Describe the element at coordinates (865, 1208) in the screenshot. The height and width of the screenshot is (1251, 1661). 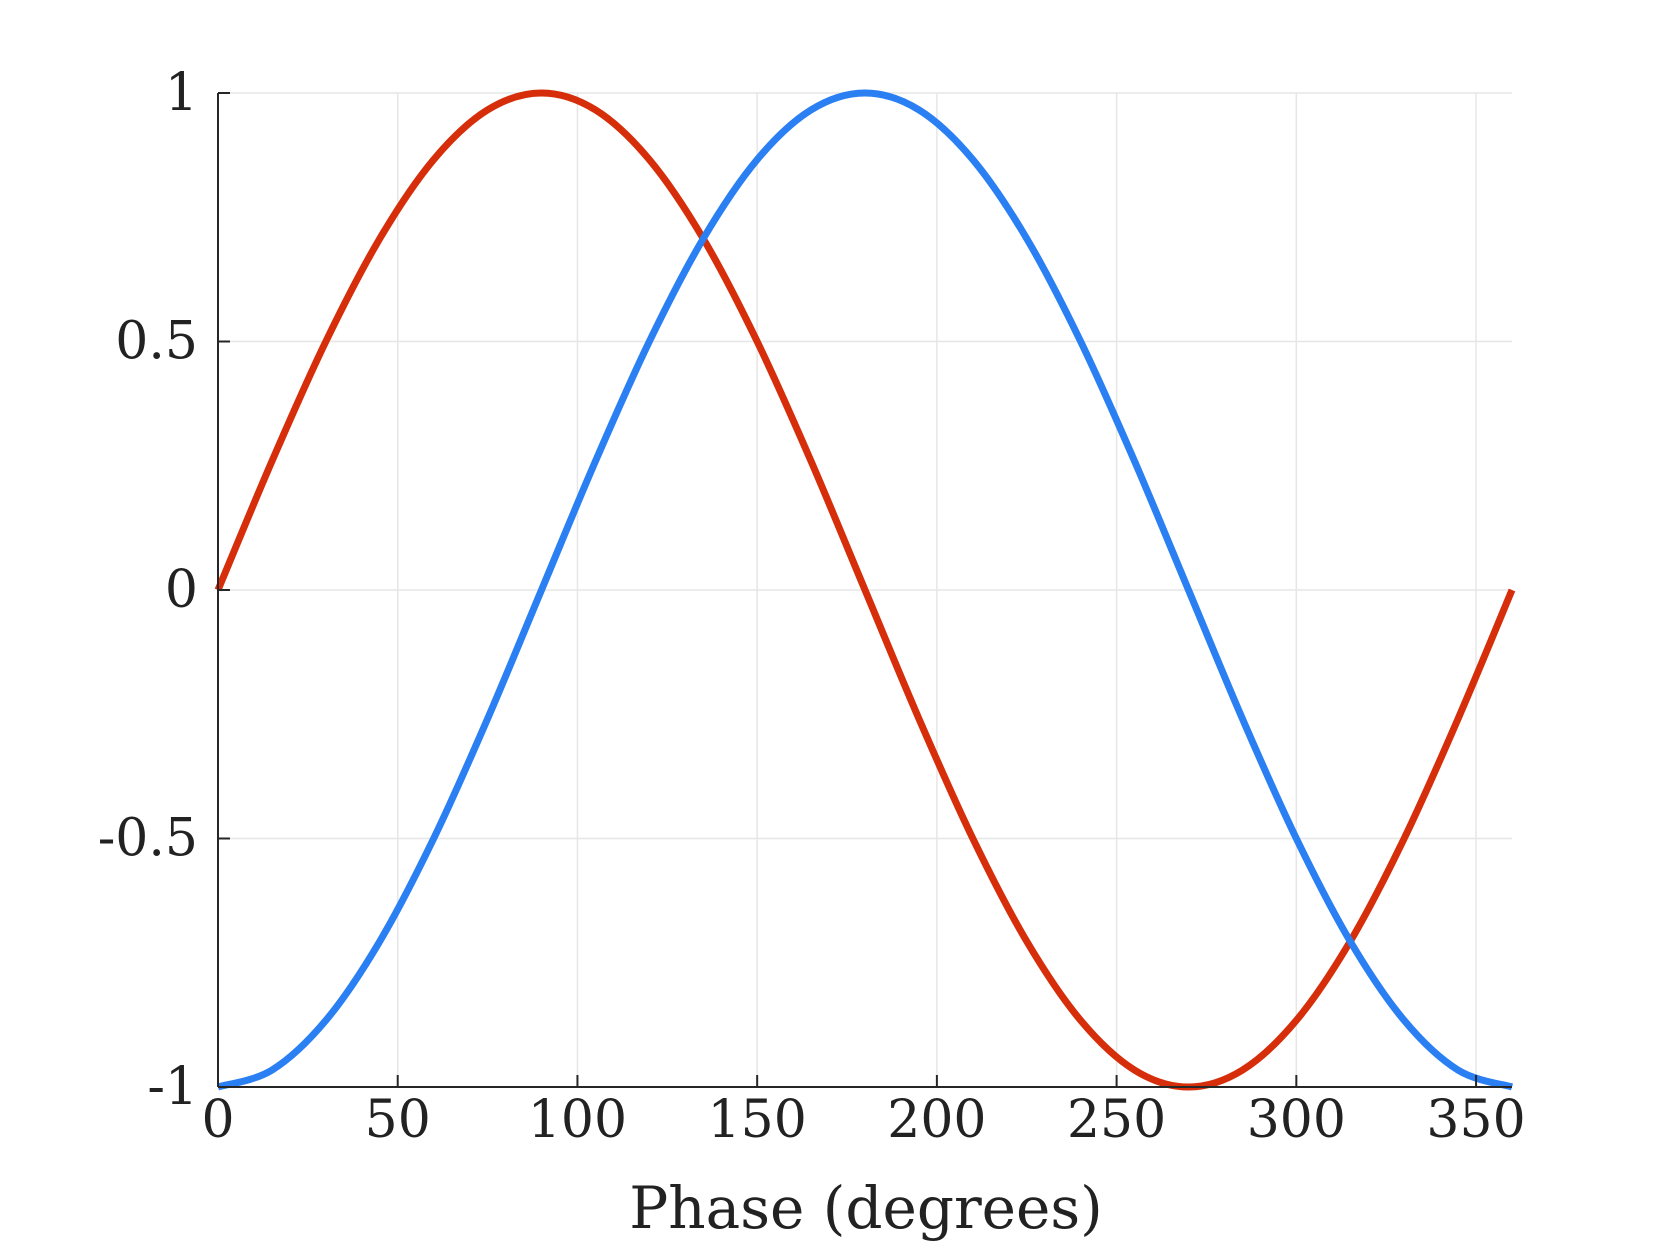
I see `x-axis-label: Phase (degrees)` at that location.